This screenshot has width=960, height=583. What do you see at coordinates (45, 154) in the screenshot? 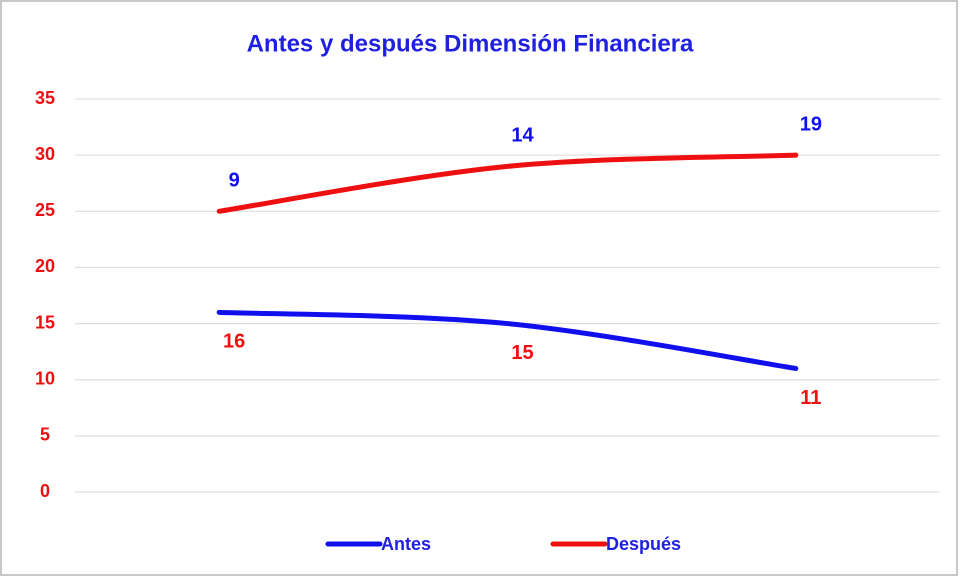
I see `y-tick-label: 30` at bounding box center [45, 154].